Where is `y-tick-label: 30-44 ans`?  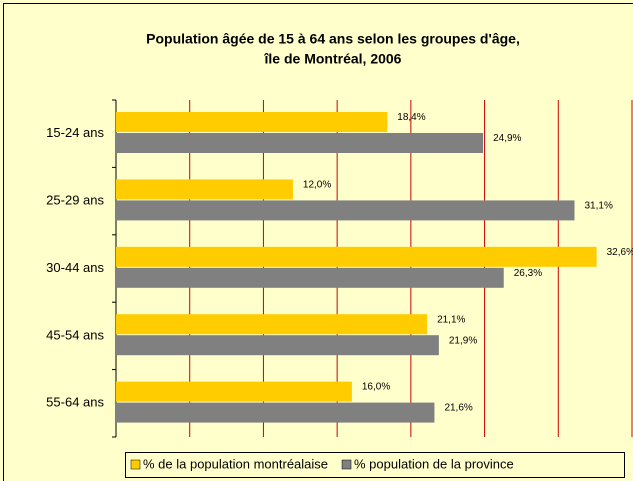 y-tick-label: 30-44 ans is located at coordinates (75, 267).